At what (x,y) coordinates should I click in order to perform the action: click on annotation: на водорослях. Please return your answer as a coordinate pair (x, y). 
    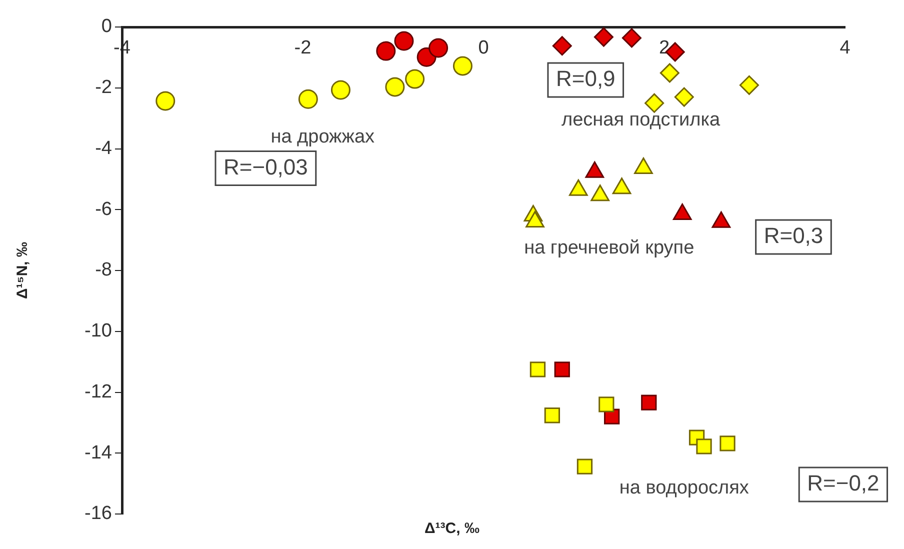
    Looking at the image, I should click on (684, 488).